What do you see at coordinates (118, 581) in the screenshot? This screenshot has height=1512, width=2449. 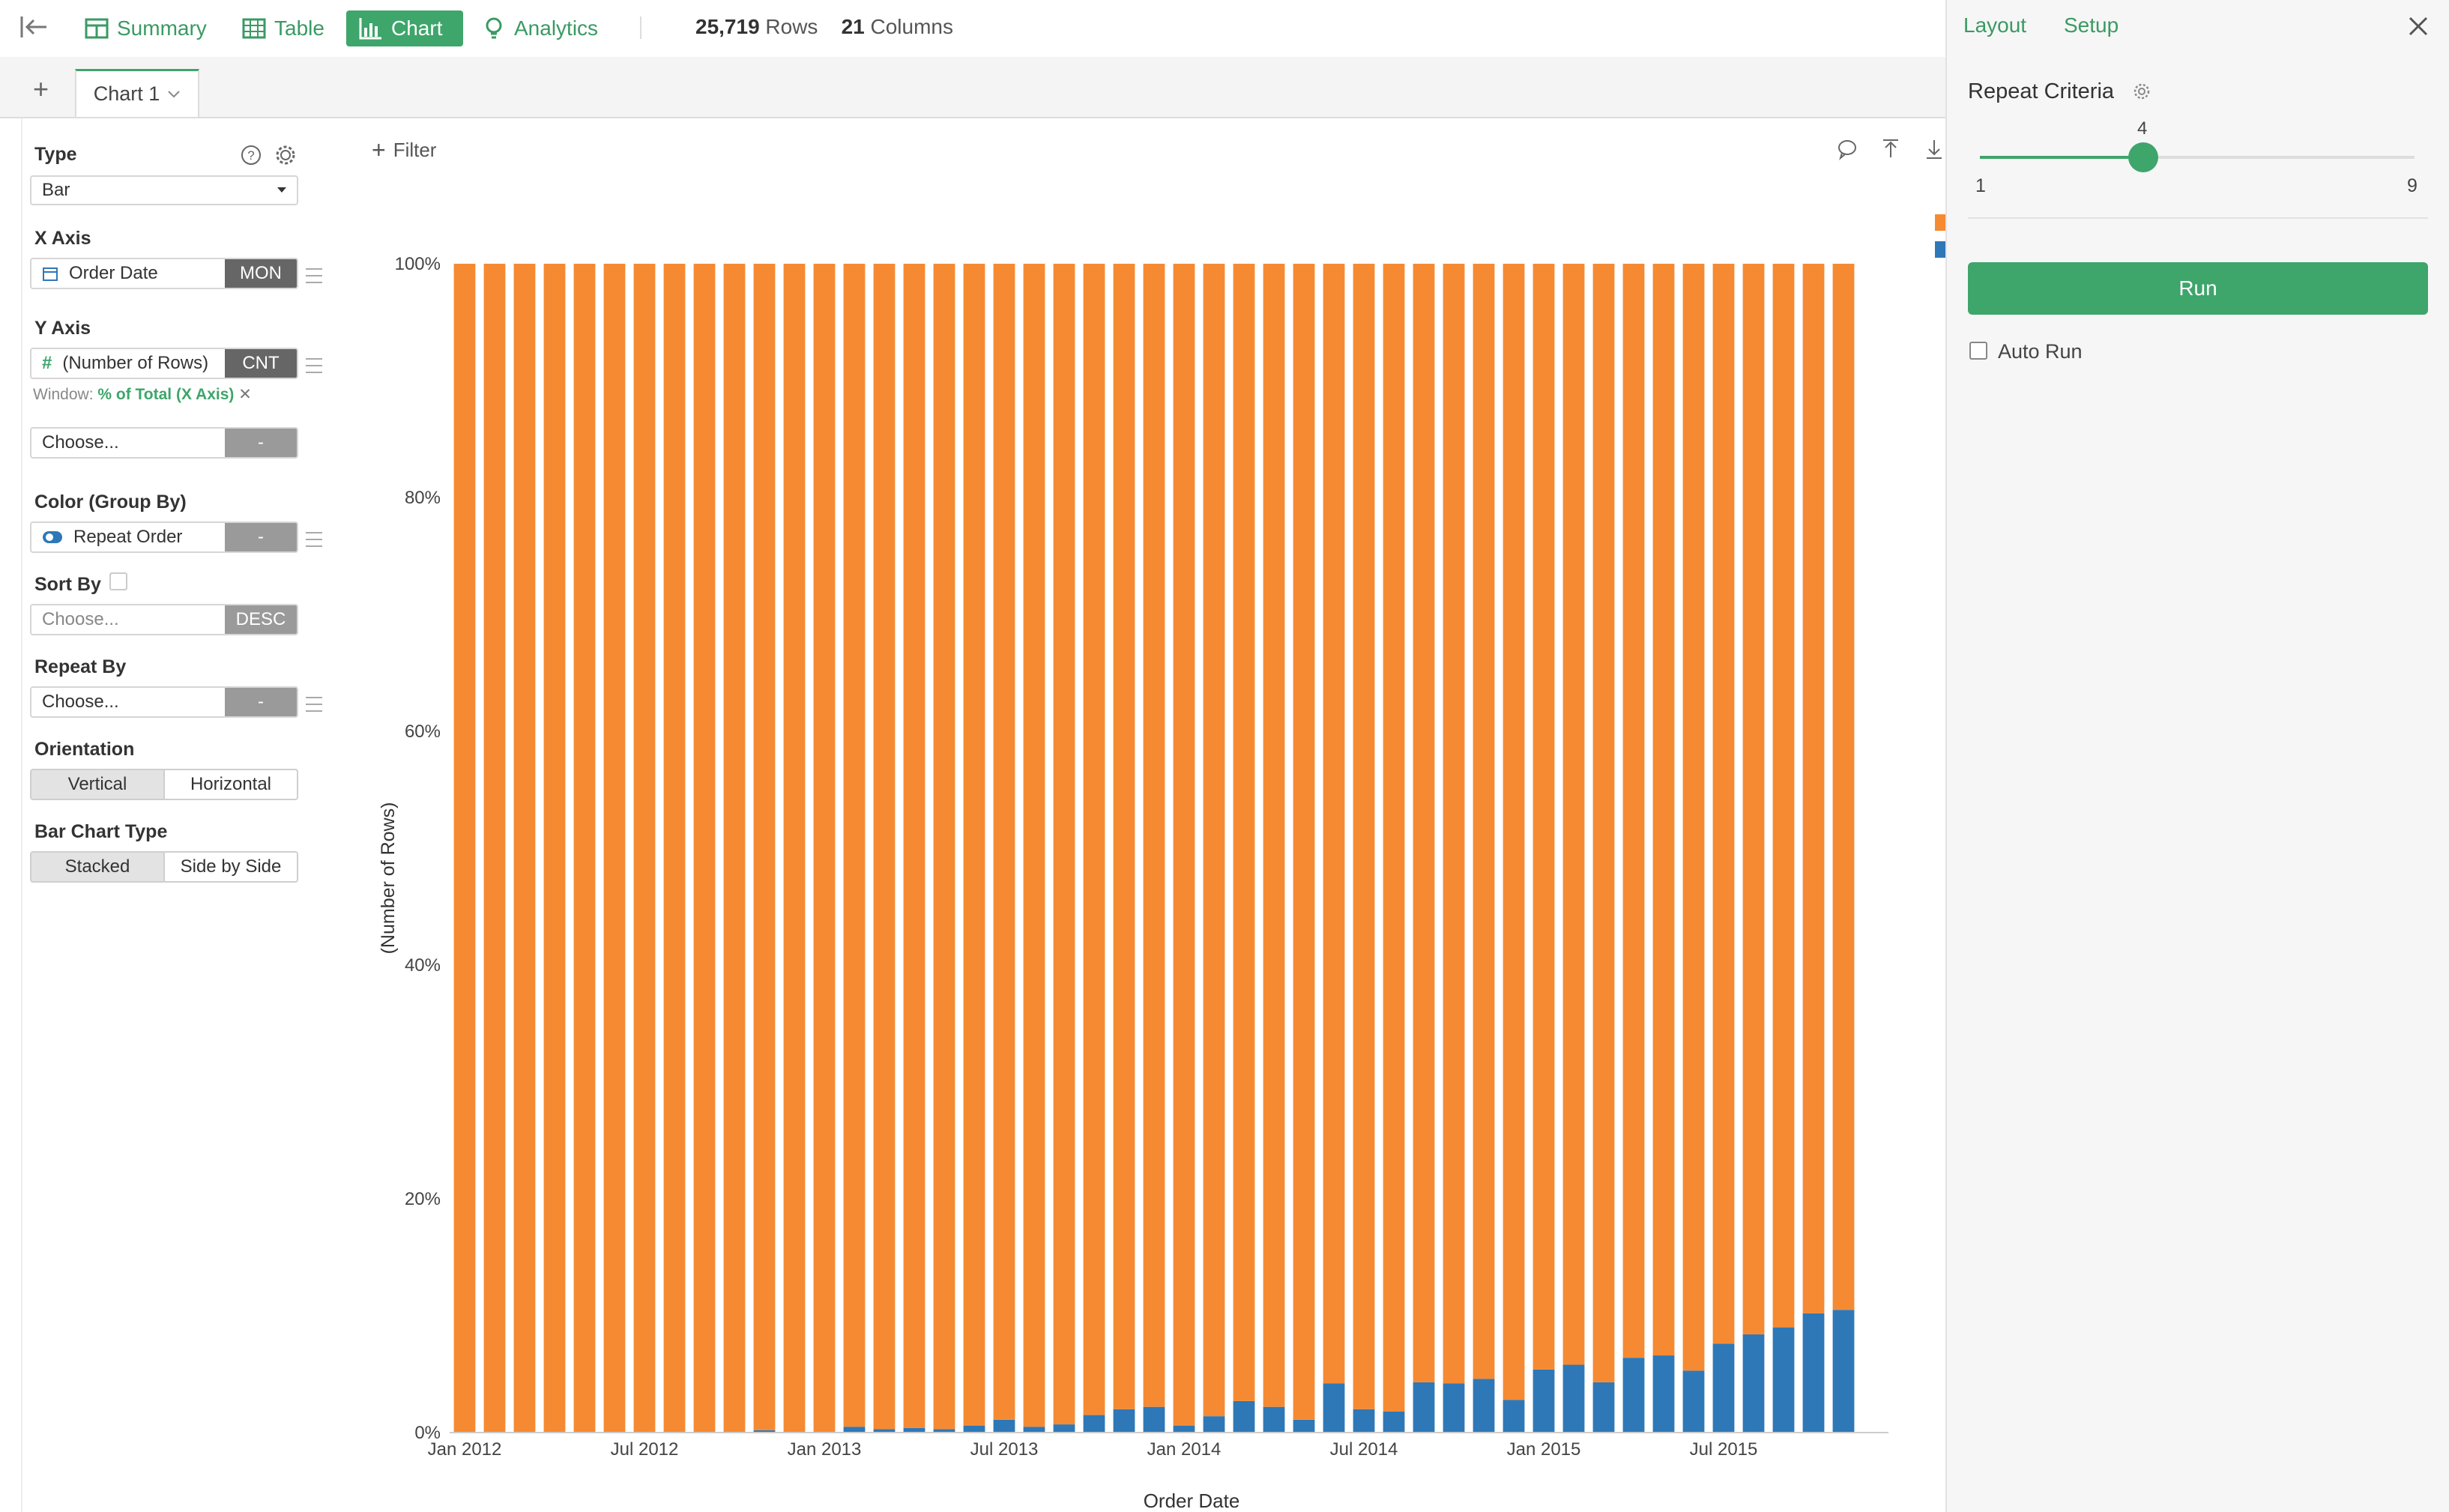 I see `sort-by-checkbox` at bounding box center [118, 581].